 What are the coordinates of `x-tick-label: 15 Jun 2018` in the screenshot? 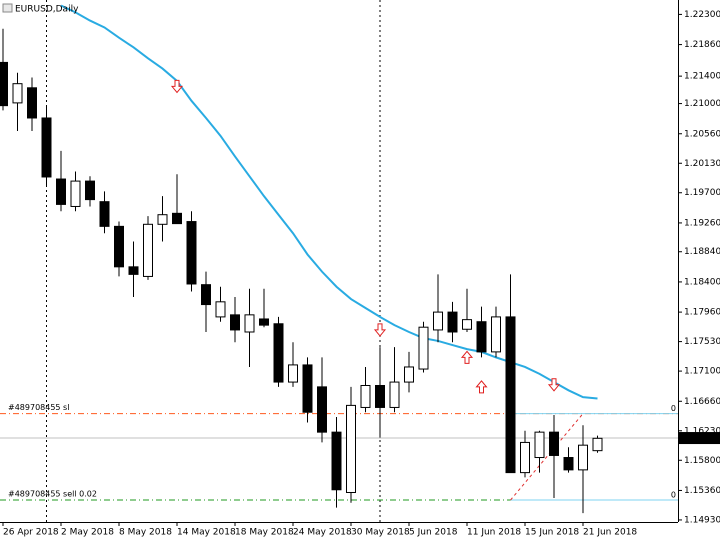 It's located at (552, 533).